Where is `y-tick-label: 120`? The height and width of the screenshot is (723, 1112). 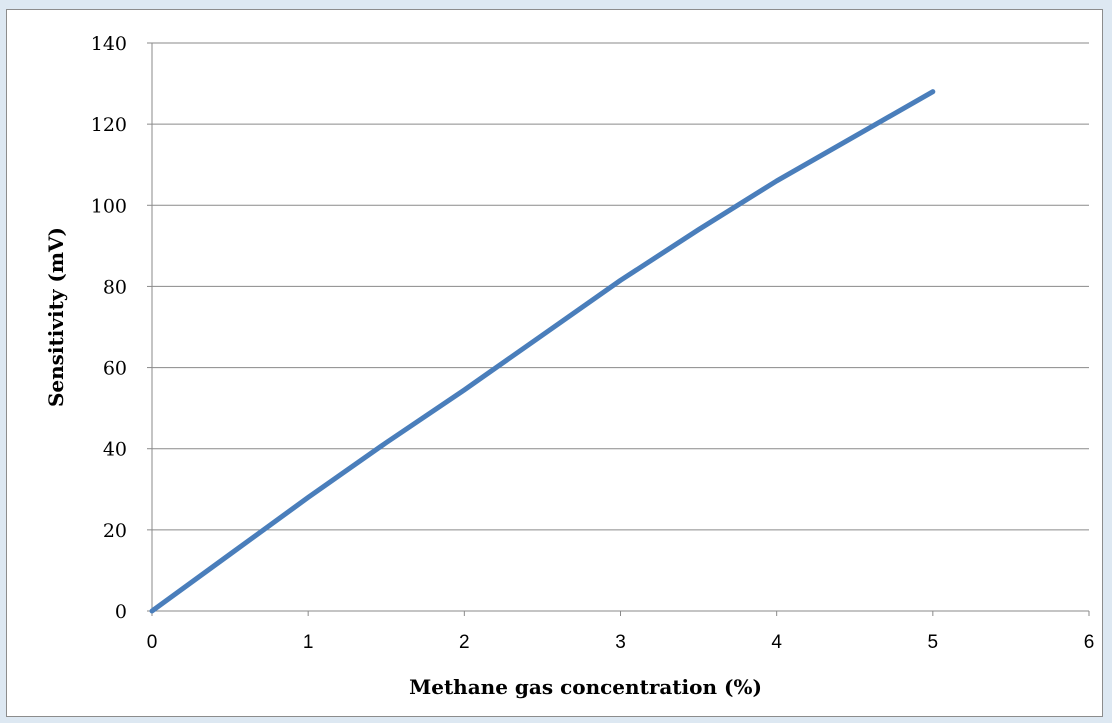 y-tick-label: 120 is located at coordinates (109, 125).